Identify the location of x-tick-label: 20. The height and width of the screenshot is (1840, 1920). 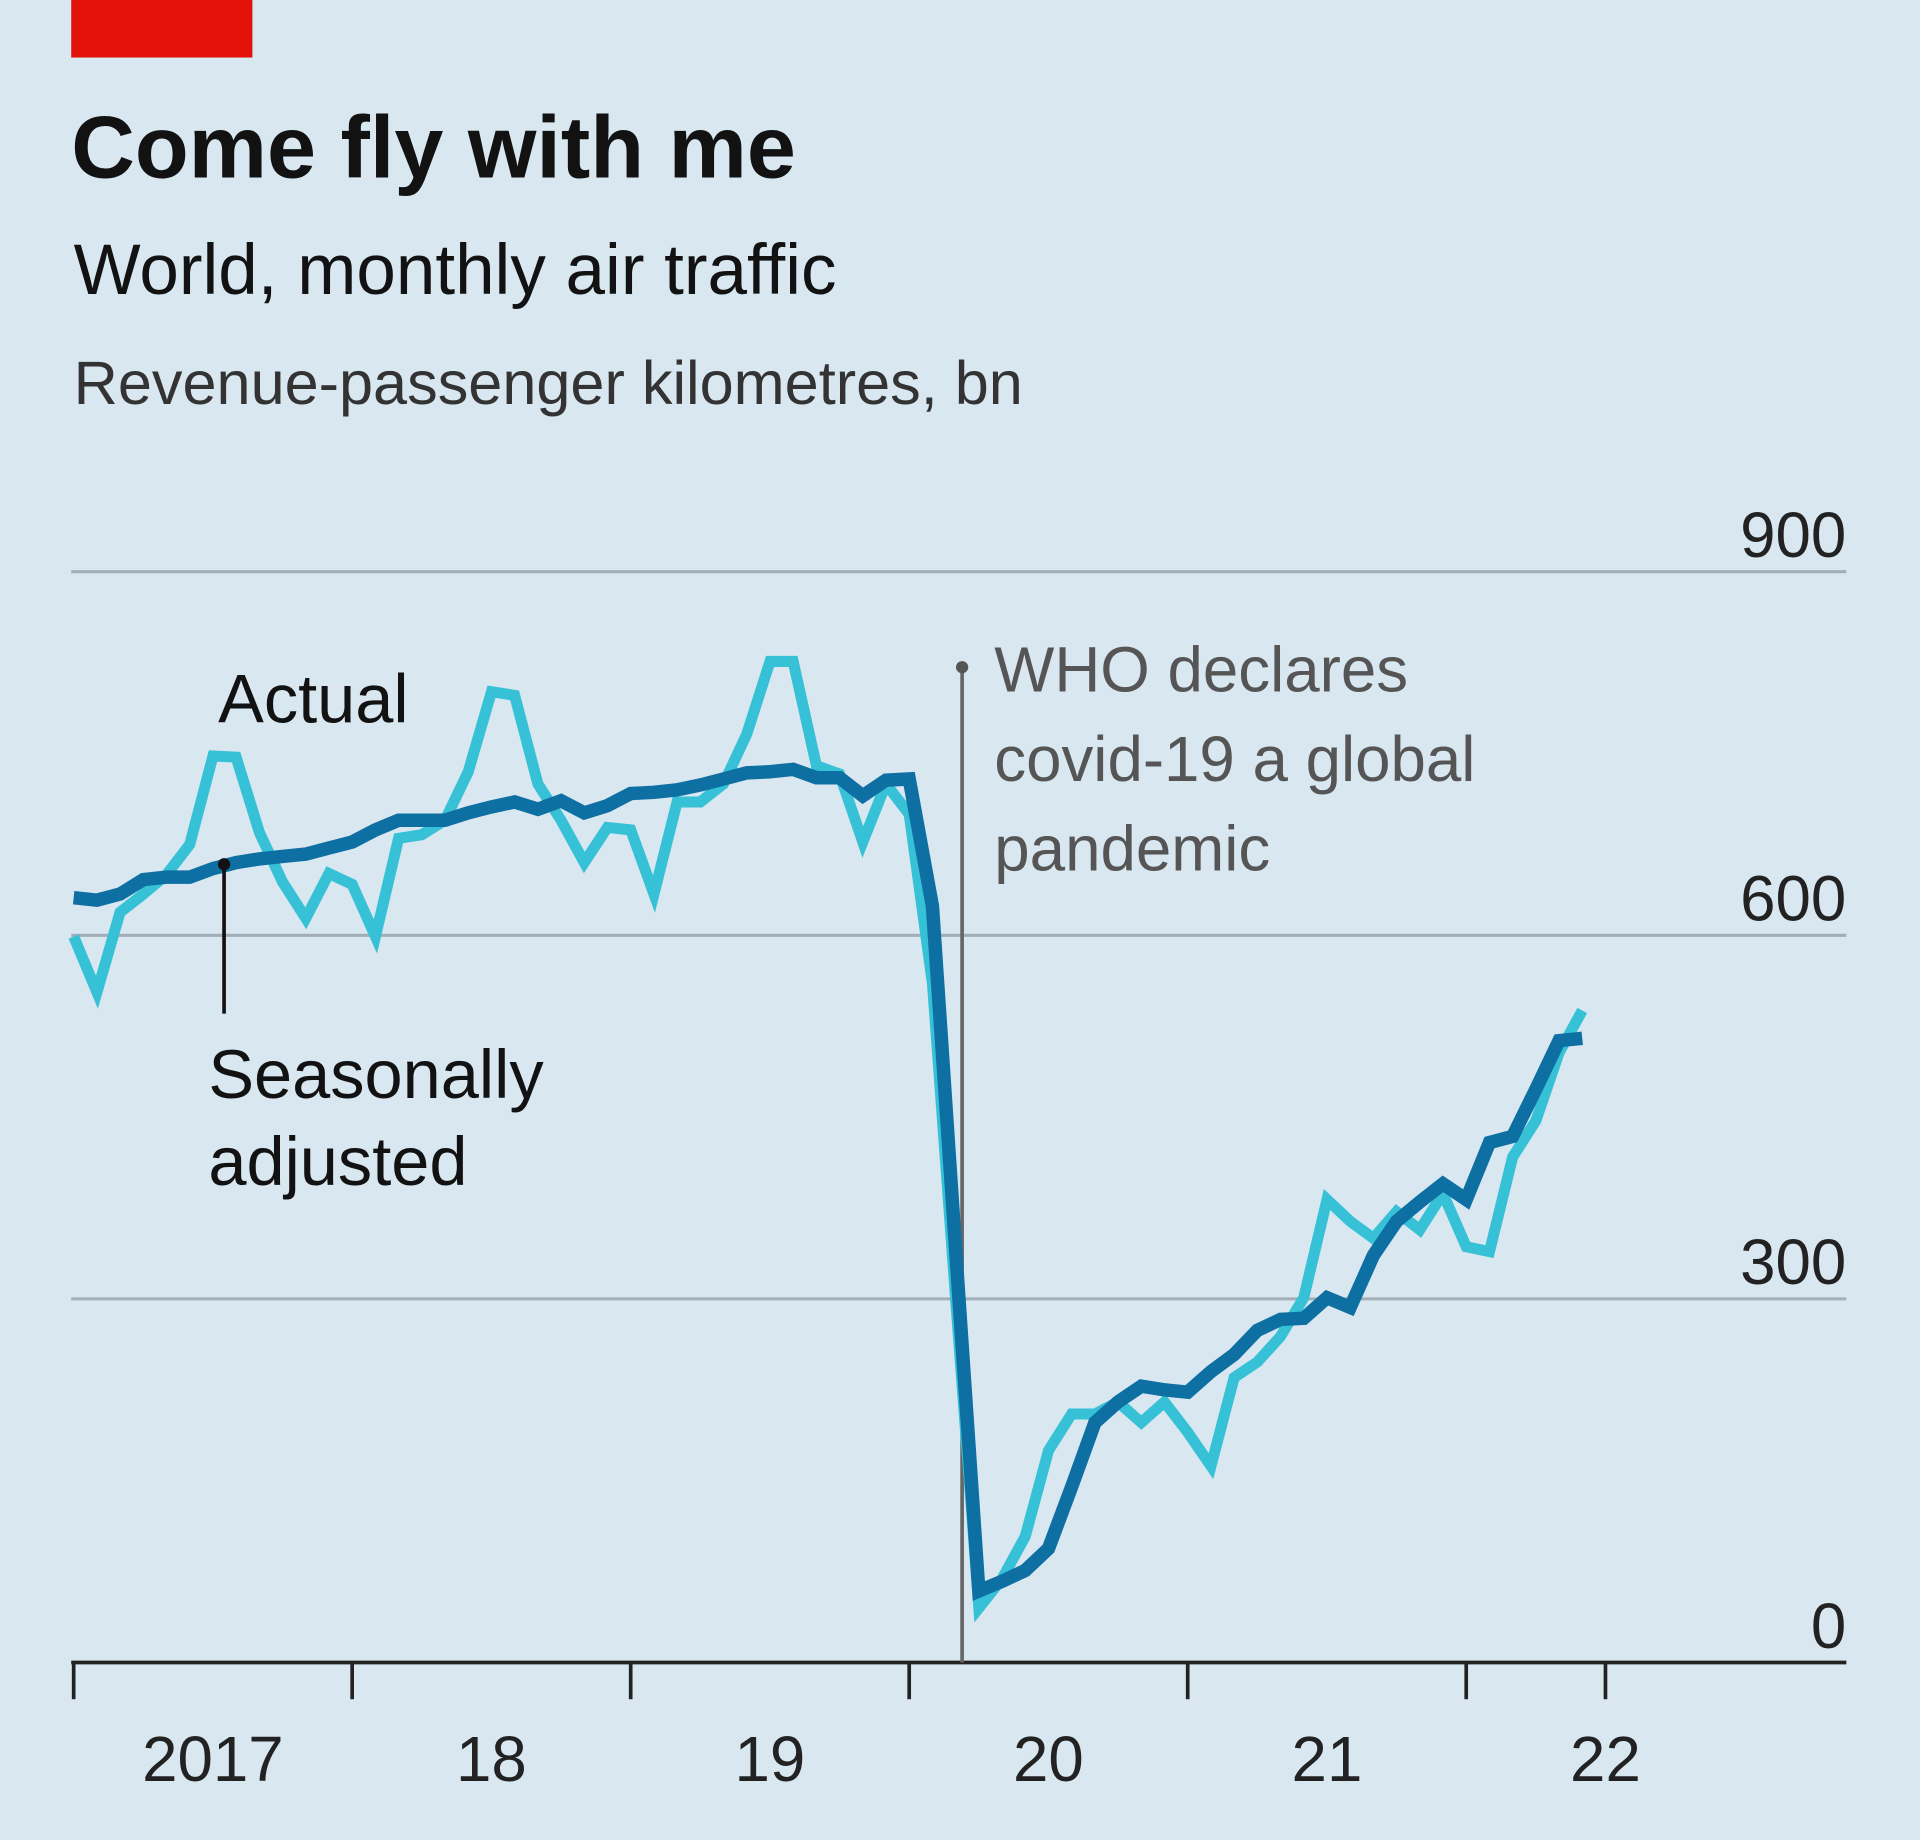
(1048, 1759).